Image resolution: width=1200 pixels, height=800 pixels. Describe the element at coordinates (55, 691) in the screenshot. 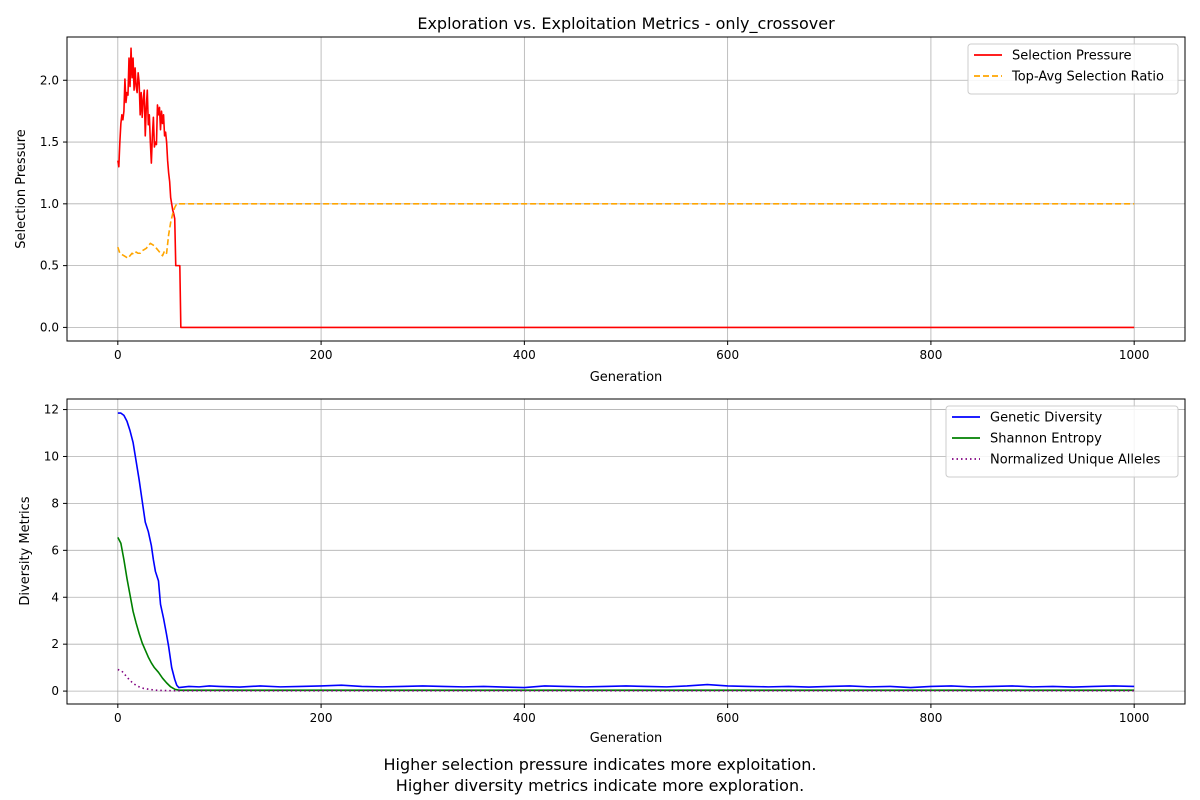

I see `y-tick-label: 0` at that location.